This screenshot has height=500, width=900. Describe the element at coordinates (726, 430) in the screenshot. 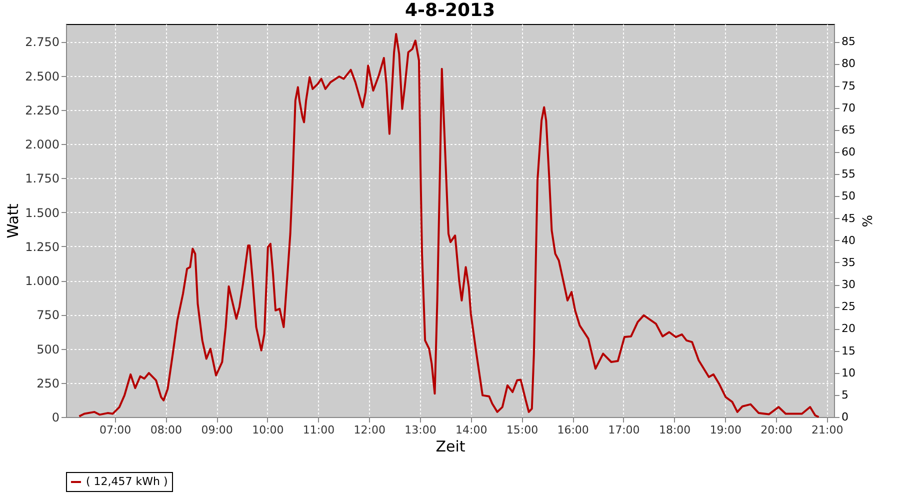

I see `x-tick-label: 19:00` at that location.